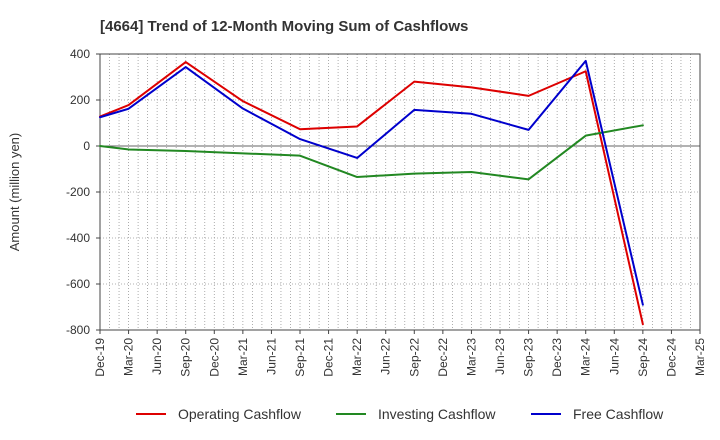 The image size is (720, 440). What do you see at coordinates (500, 356) in the screenshot?
I see `x-tick-label: Jun-23` at bounding box center [500, 356].